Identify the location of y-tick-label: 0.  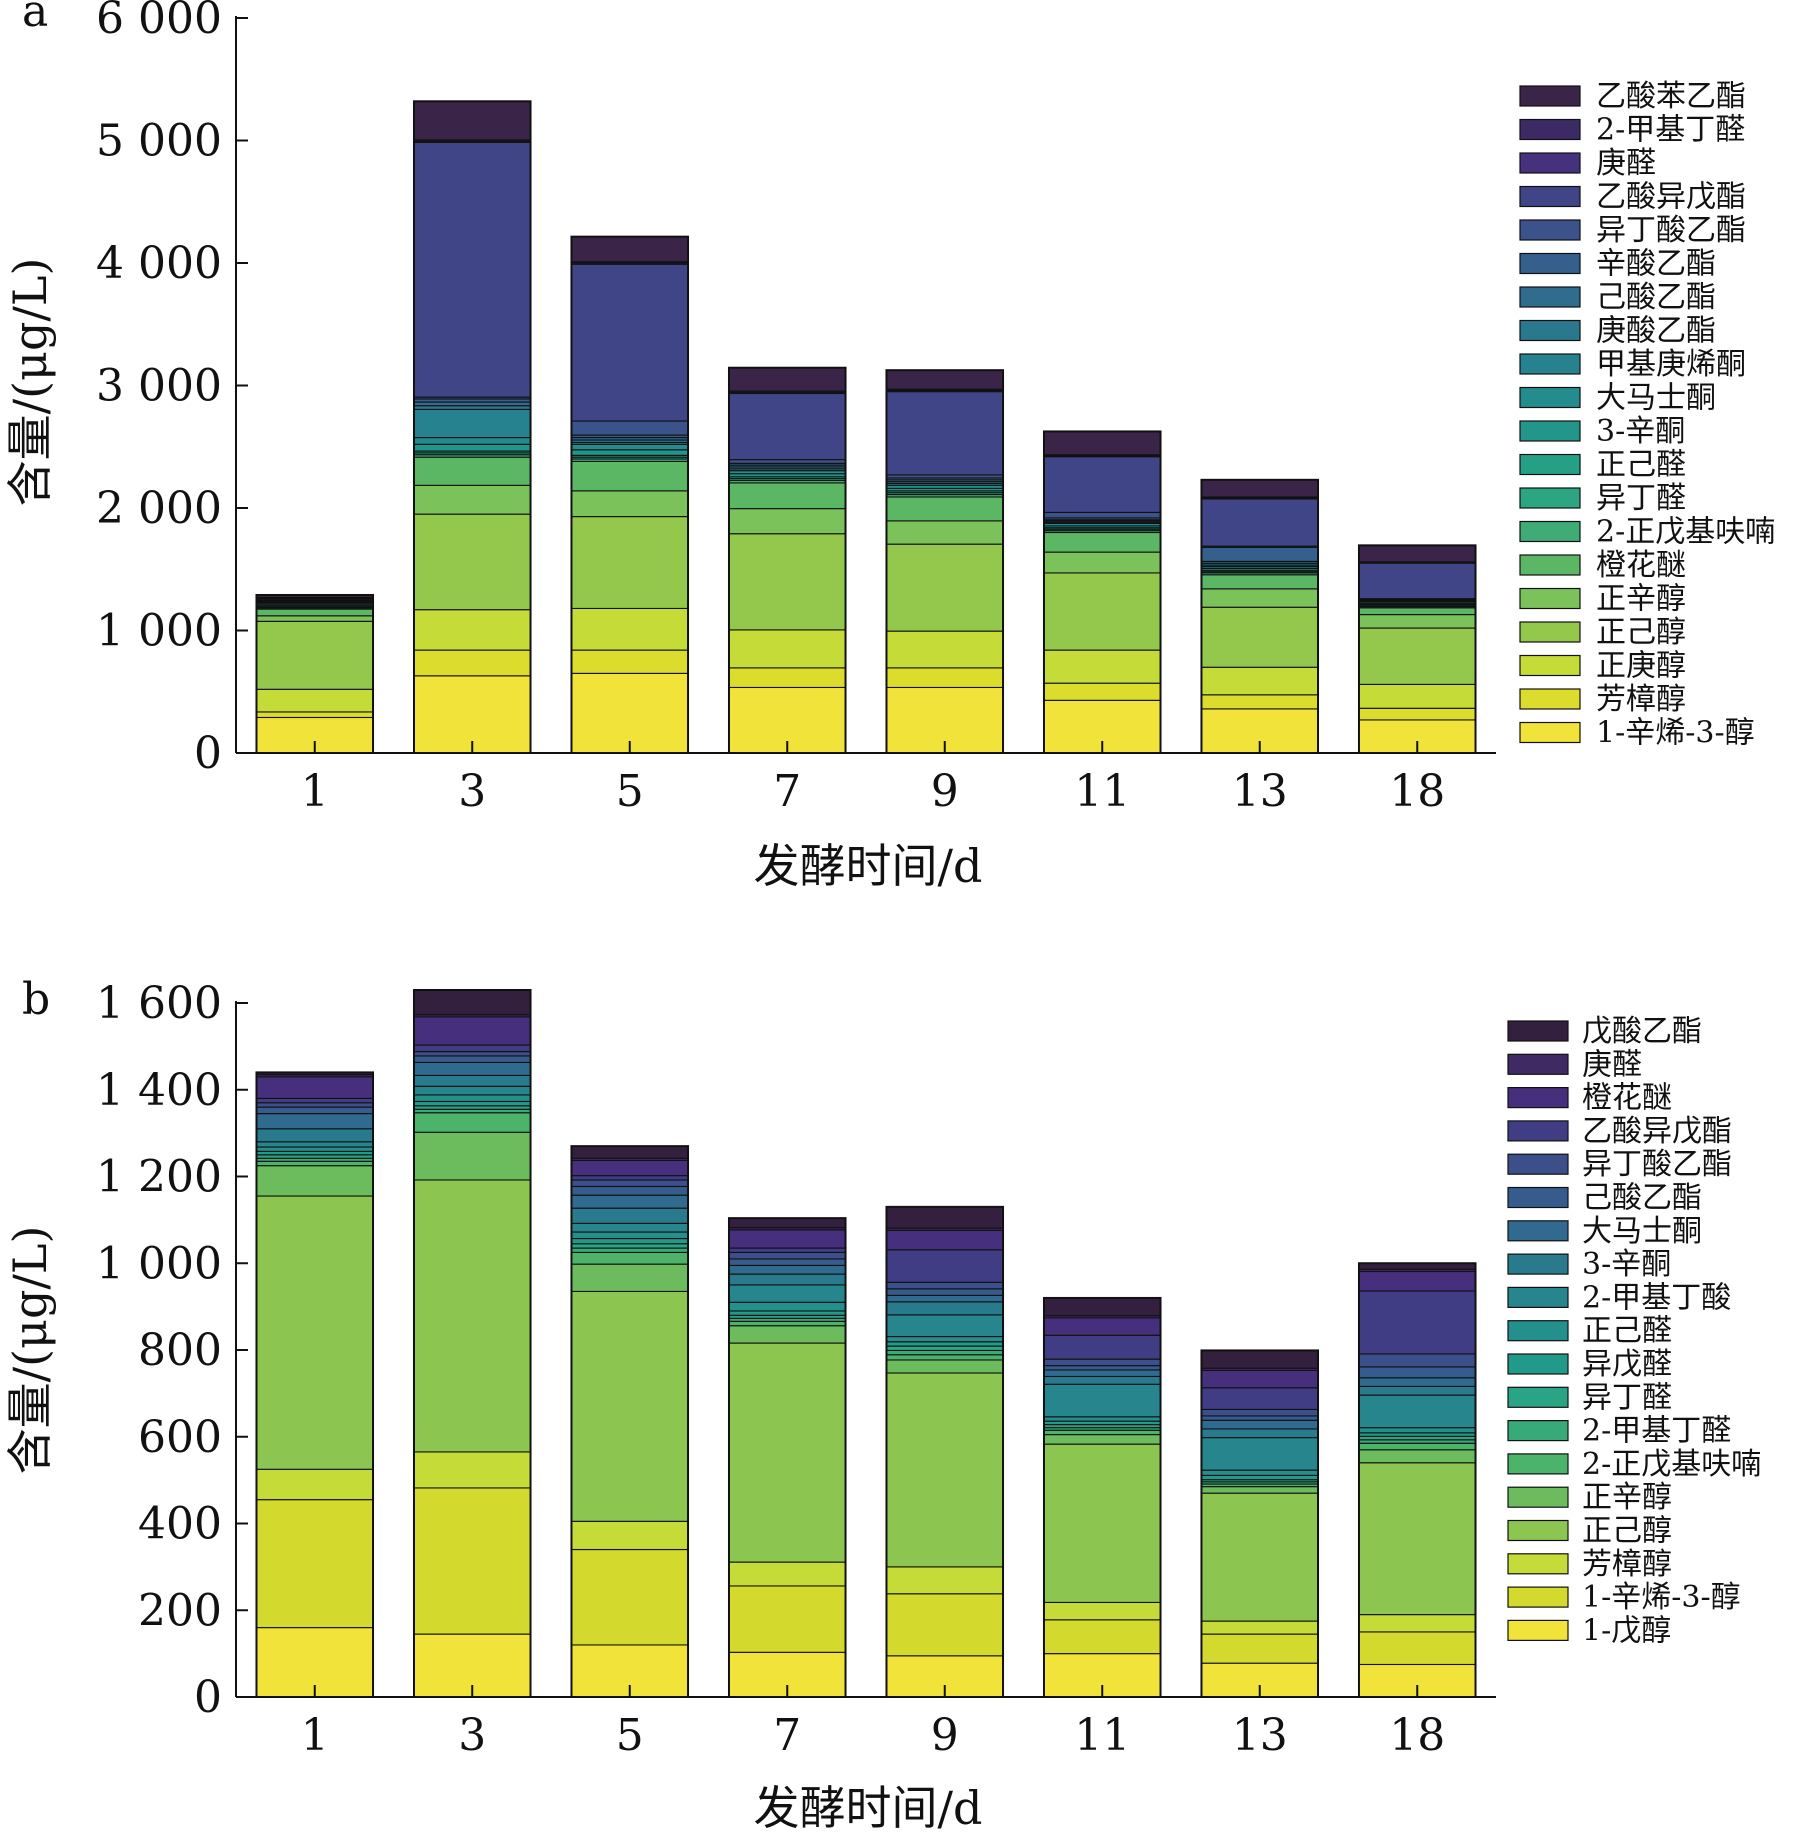
(208, 1697).